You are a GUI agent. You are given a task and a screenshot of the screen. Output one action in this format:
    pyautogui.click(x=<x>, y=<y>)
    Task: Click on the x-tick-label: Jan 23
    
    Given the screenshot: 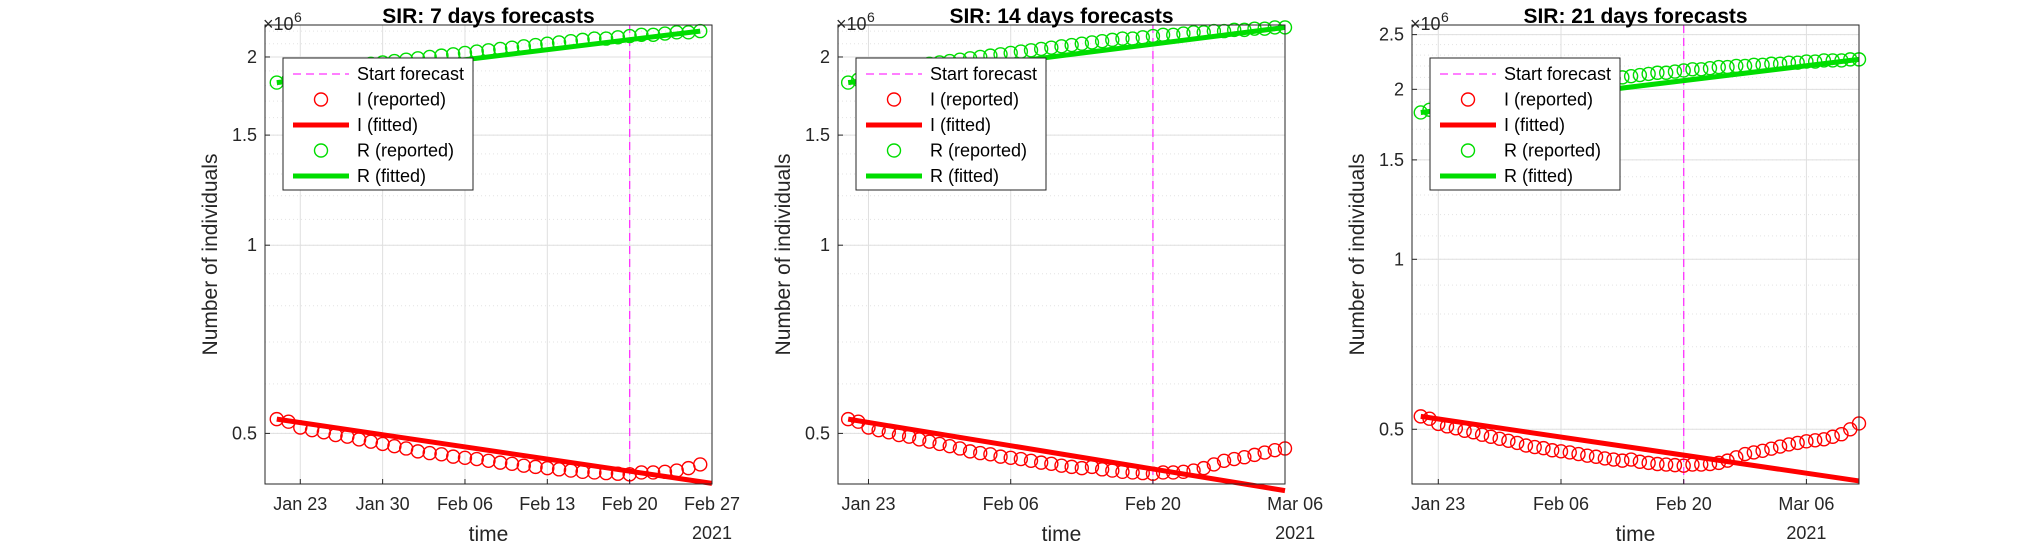 What is the action you would take?
    pyautogui.click(x=300, y=504)
    